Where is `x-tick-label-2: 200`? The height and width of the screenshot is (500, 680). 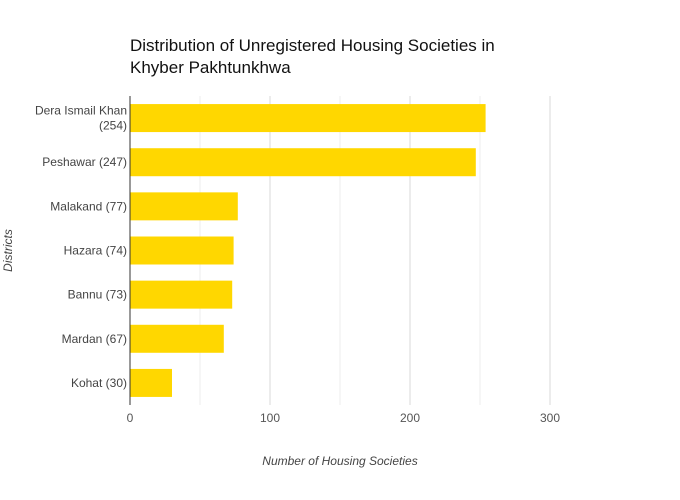
x-tick-label-2: 200 is located at coordinates (410, 418).